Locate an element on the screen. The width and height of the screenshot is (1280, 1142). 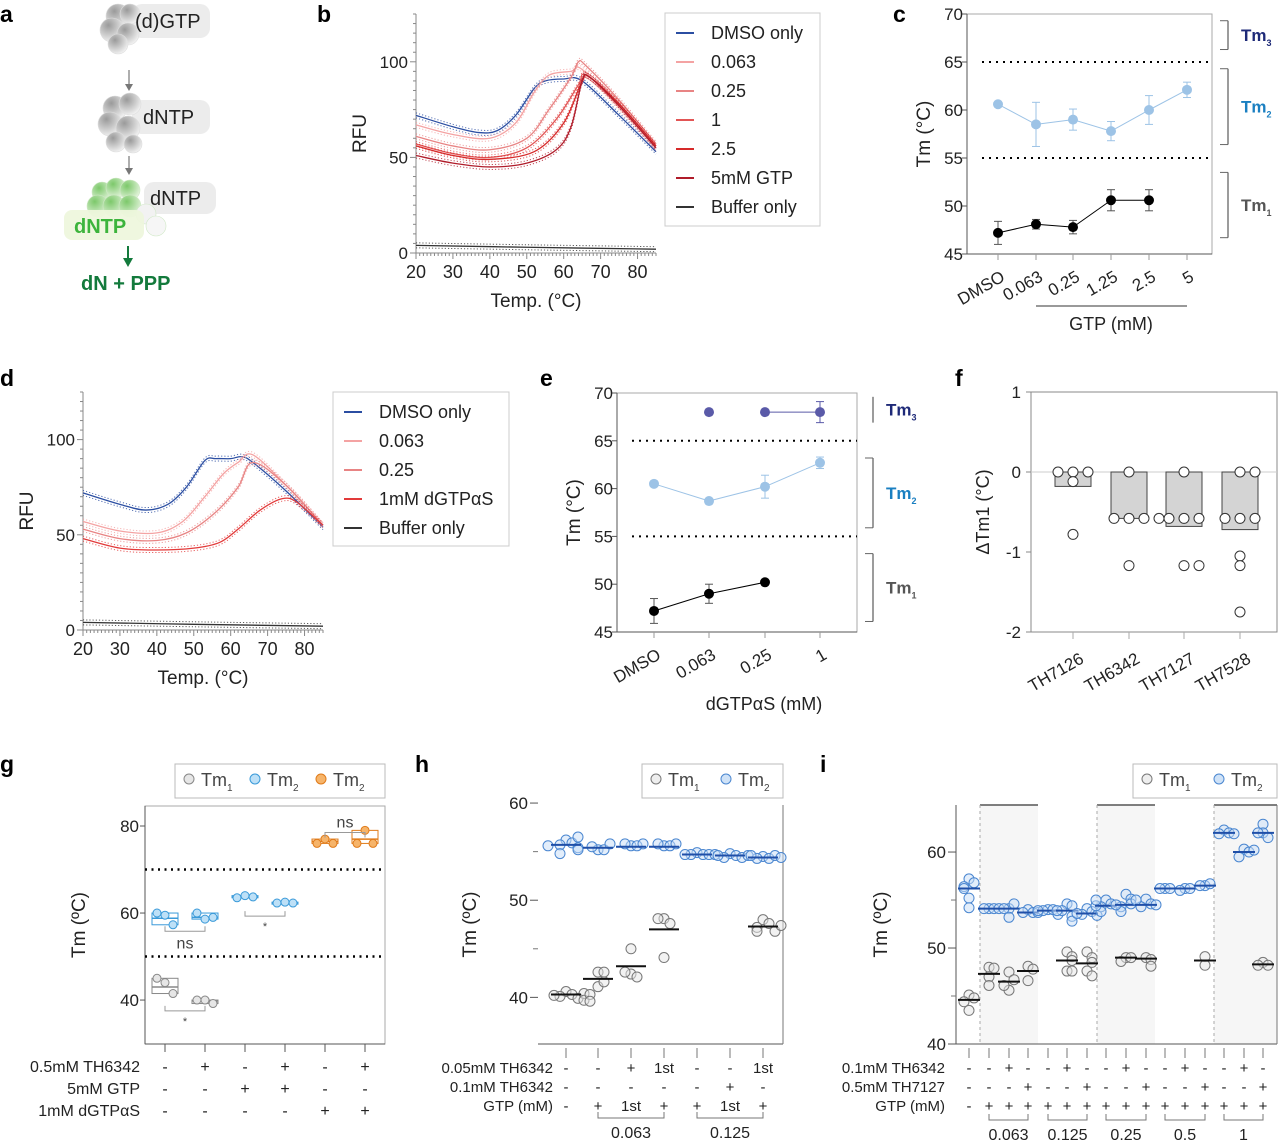
condition-label: 1mM dGTPαS is located at coordinates (89, 1111).